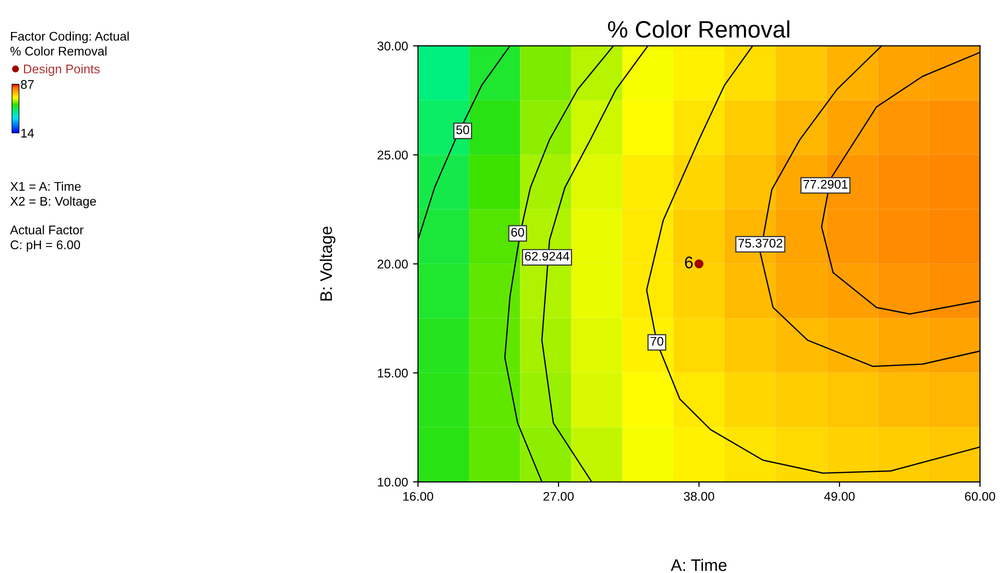 The height and width of the screenshot is (573, 1000). What do you see at coordinates (62, 70) in the screenshot?
I see `legend-label: Design Points` at bounding box center [62, 70].